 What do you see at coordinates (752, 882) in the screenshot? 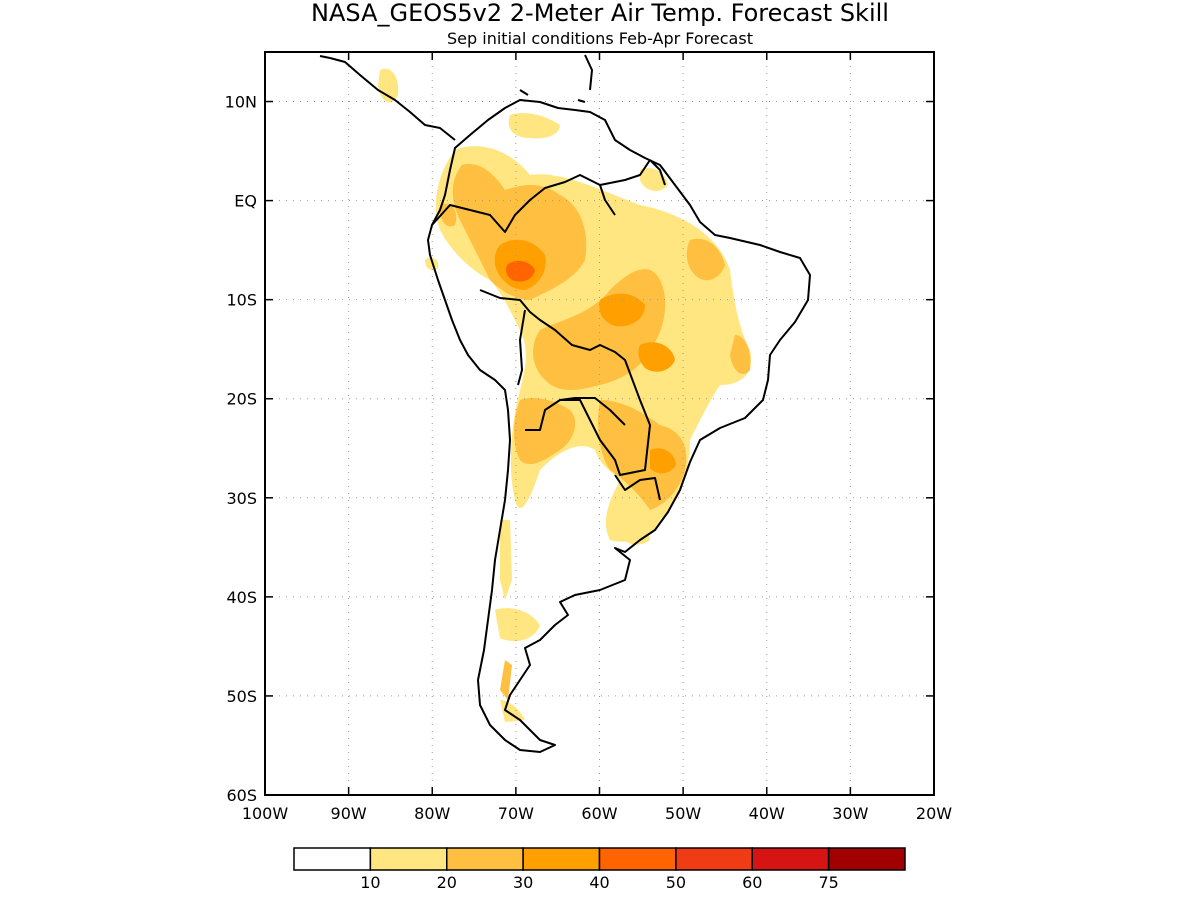
I see `colorbar-tick-label: 60` at bounding box center [752, 882].